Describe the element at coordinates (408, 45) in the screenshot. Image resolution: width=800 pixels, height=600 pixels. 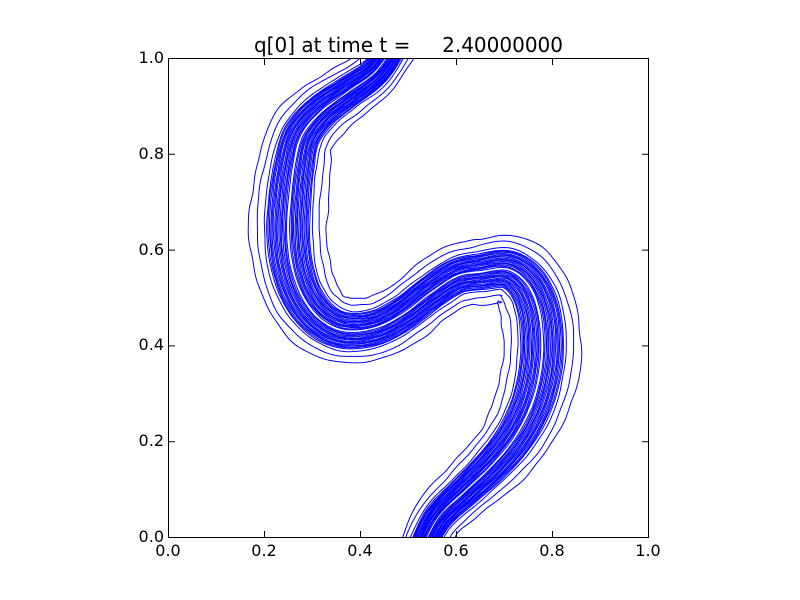
I see `plot-title: q[0] at time t = 2.40000000` at that location.